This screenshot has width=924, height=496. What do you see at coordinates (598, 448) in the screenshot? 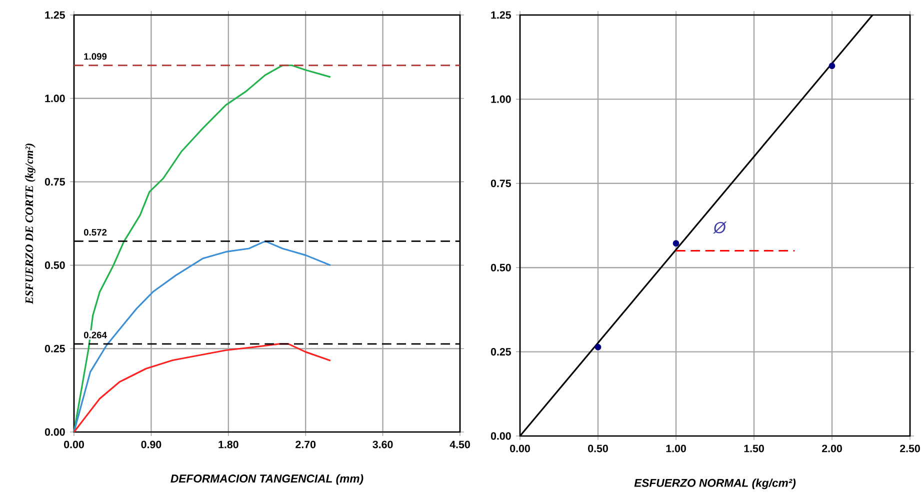
I see `x-tick-label: 0.50` at bounding box center [598, 448].